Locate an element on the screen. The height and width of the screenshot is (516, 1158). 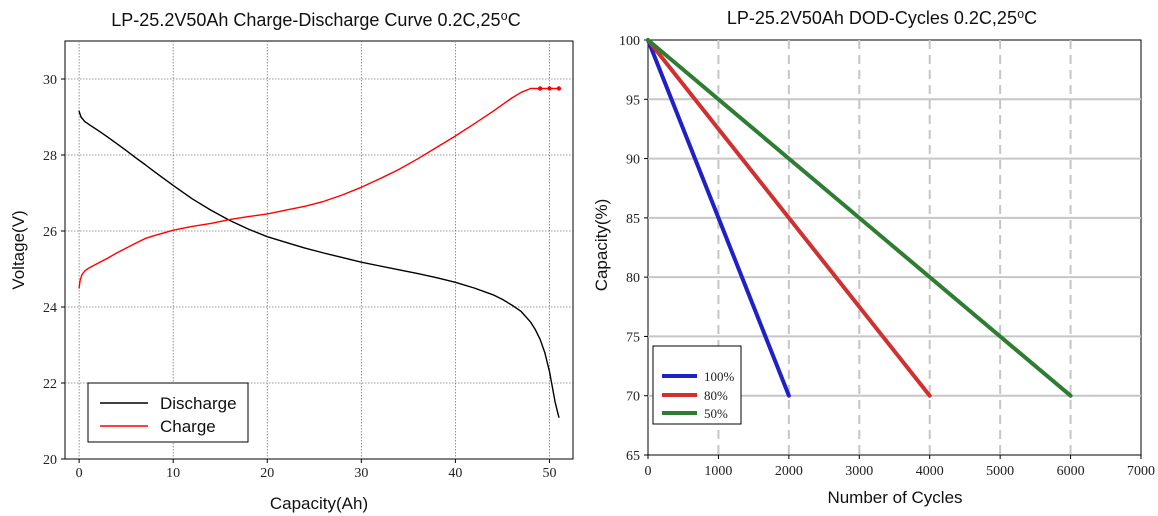
chart2-legend-label-80: 80% is located at coordinates (716, 395).